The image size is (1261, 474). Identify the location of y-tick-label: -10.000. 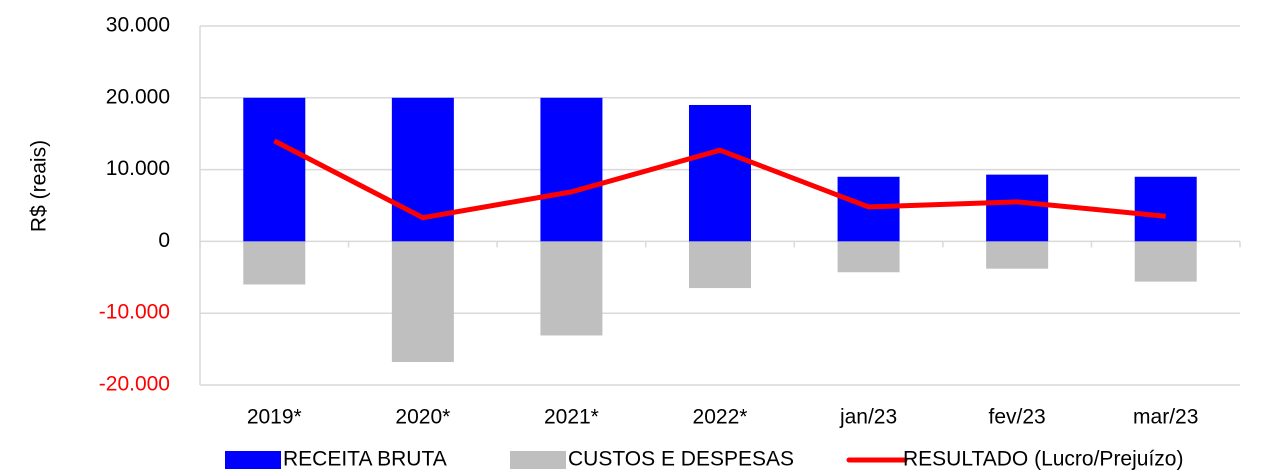
(134, 312).